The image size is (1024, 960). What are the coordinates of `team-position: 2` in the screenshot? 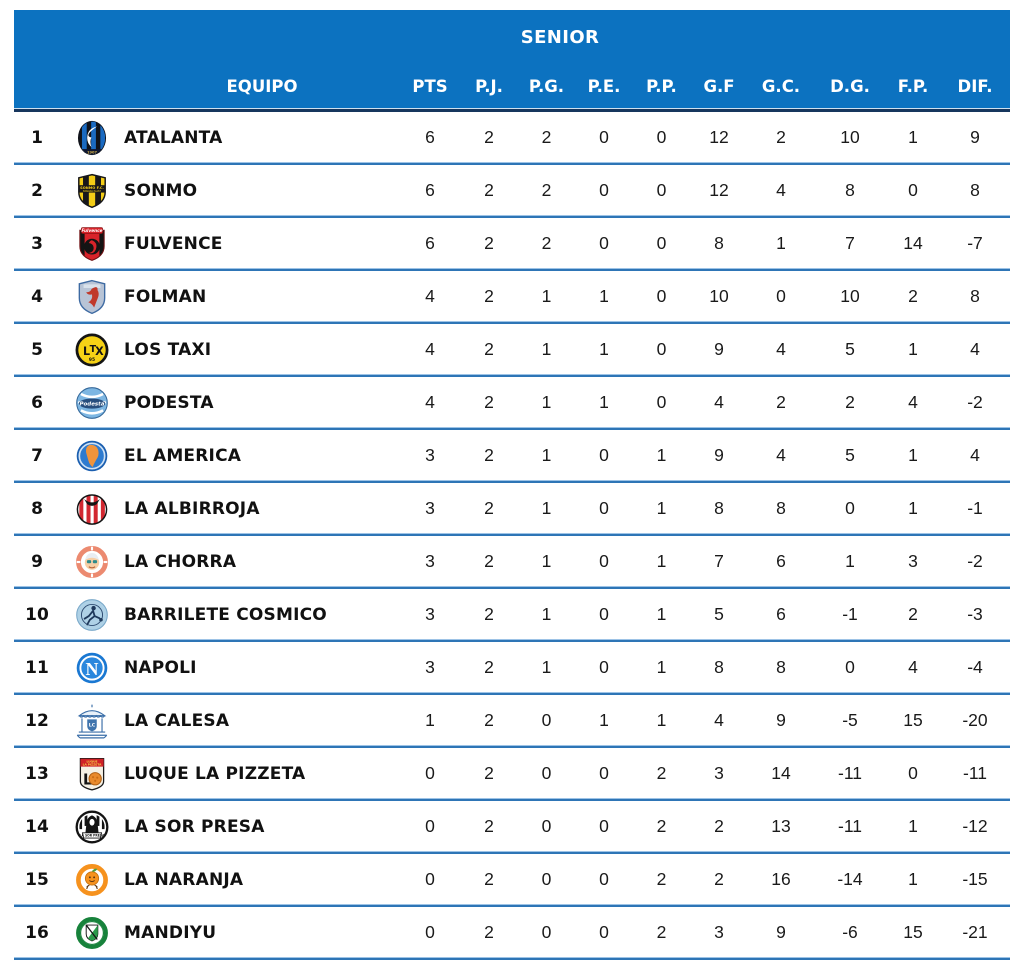 It's located at (37, 190).